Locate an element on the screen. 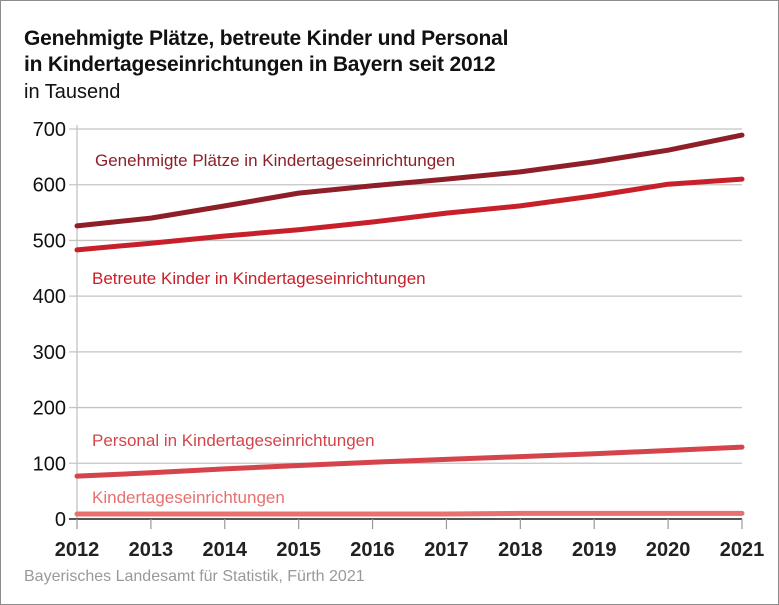 This screenshot has height=605, width=779. x-tick-label: 2017 is located at coordinates (446, 550).